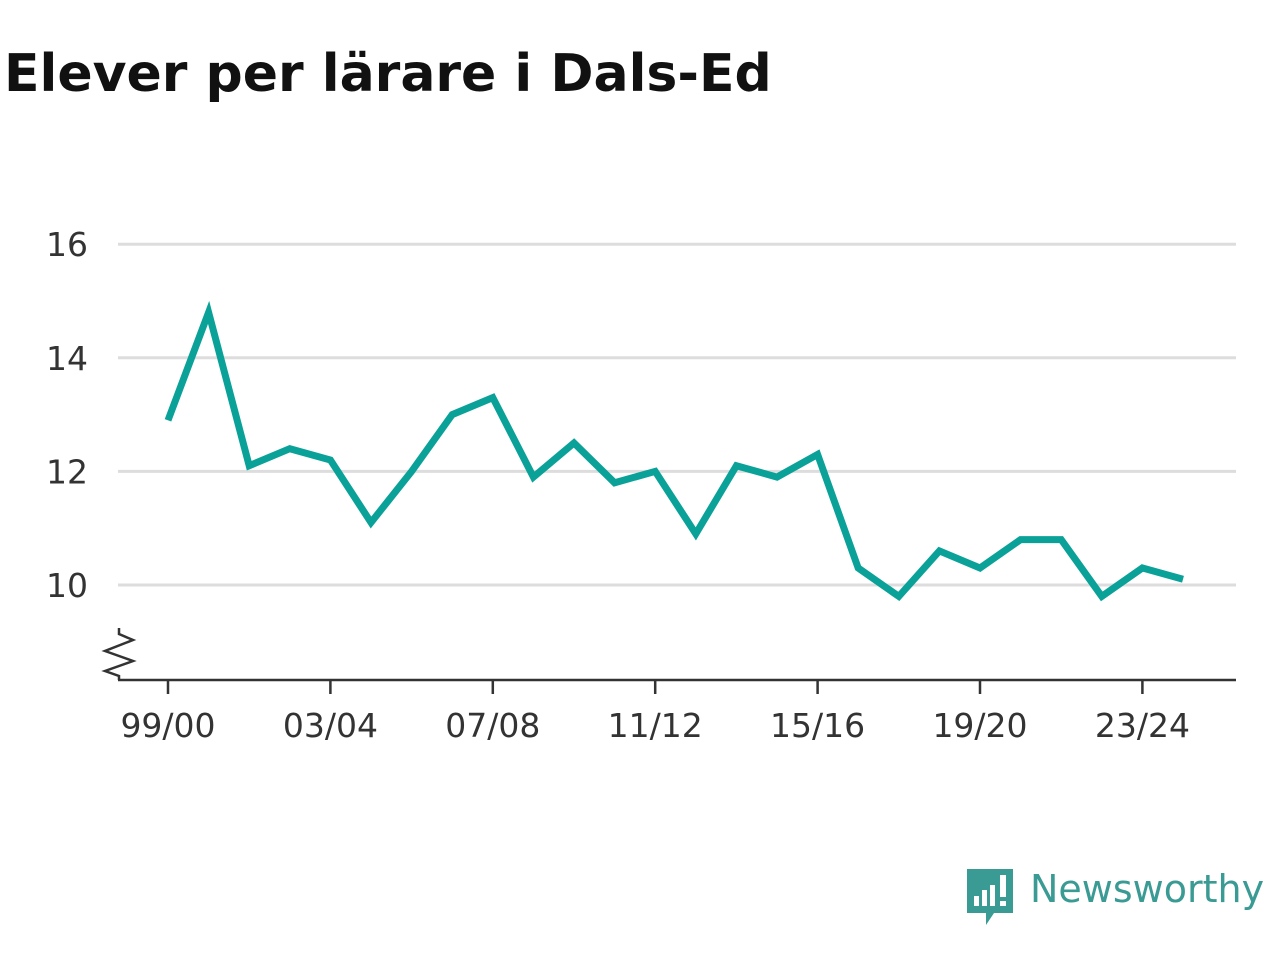 Image resolution: width=1280 pixels, height=960 pixels. Describe the element at coordinates (67, 358) in the screenshot. I see `y-tick-label: 14` at that location.